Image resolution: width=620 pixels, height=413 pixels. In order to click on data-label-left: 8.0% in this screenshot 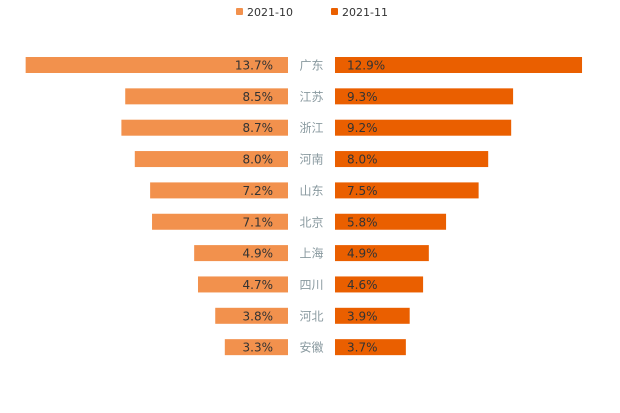, I will do `click(258, 160)`.